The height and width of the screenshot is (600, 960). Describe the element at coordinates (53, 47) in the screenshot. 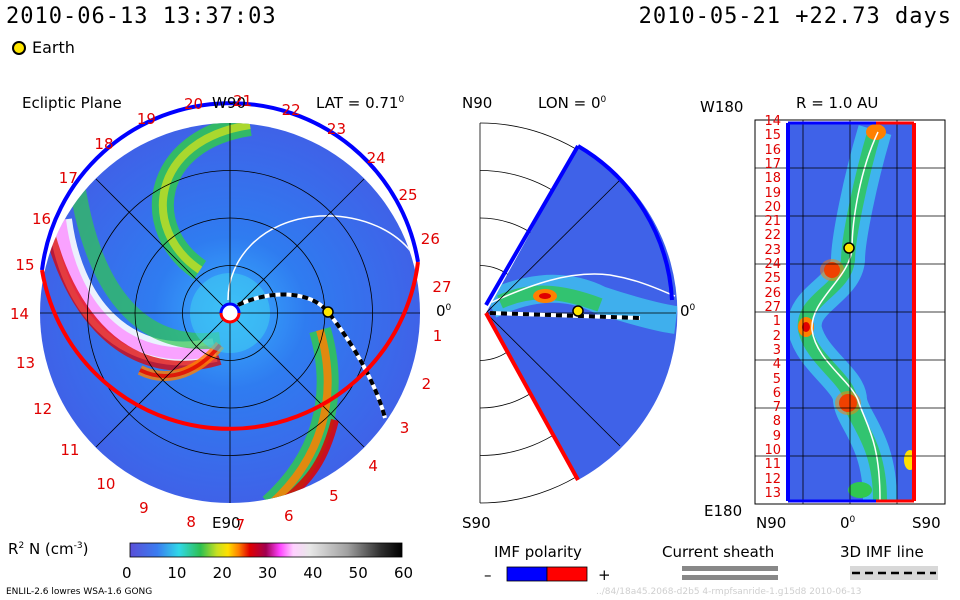

I see `earth-legend-label: Earth` at that location.